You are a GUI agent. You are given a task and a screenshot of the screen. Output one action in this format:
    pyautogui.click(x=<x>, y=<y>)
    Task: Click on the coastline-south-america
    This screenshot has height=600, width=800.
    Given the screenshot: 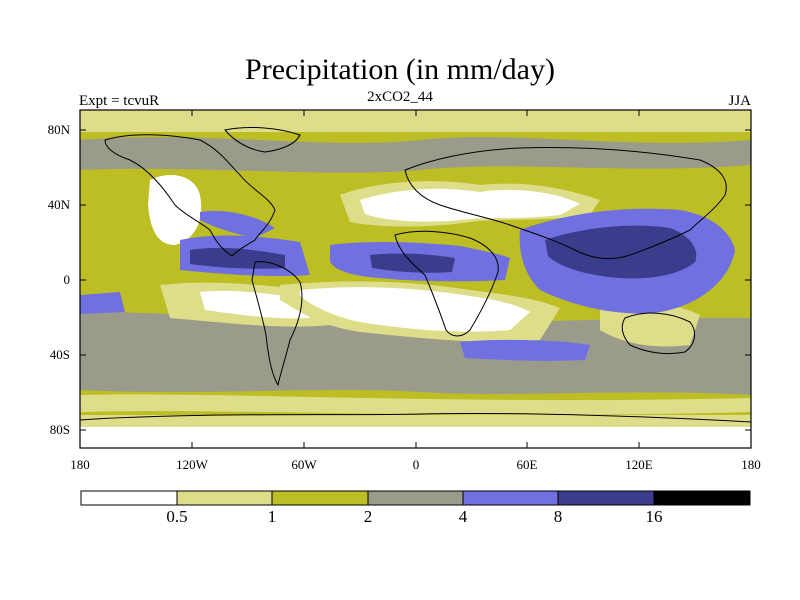 What is the action you would take?
    pyautogui.click(x=277, y=324)
    